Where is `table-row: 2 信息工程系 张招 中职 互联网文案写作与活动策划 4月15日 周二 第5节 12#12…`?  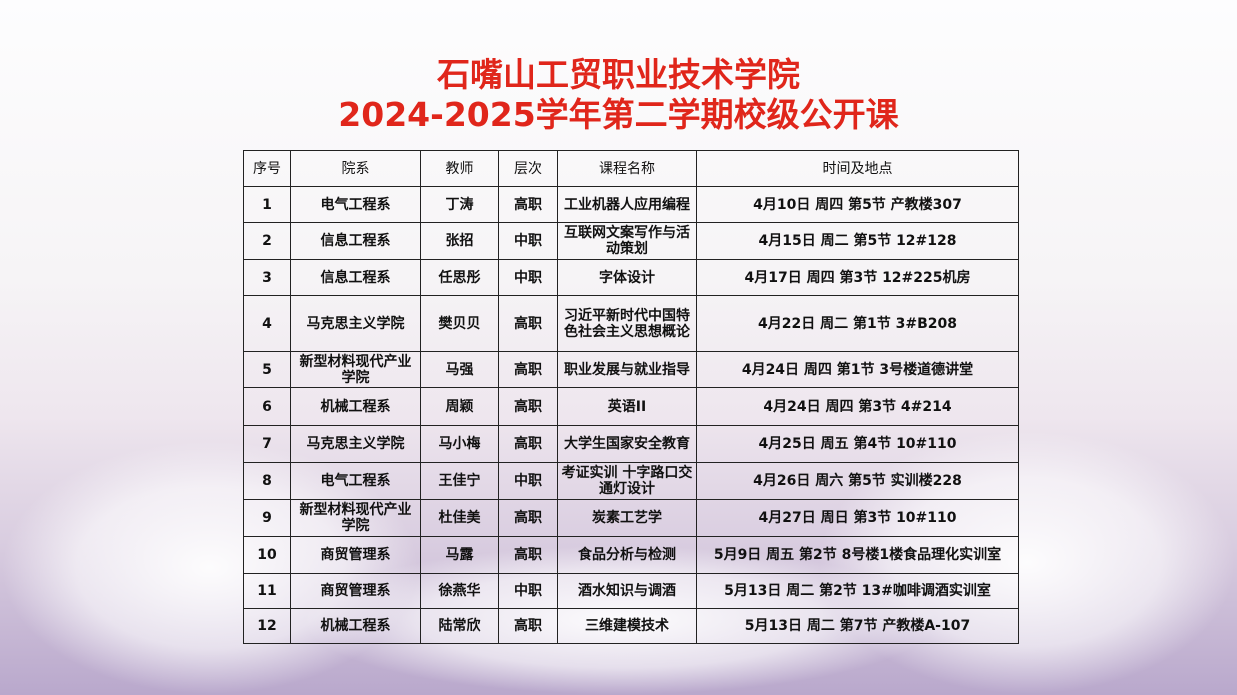 table-row: 2 信息工程系 张招 中职 互联网文案写作与活动策划 4月15日 周二 第5节 12#12… is located at coordinates (631, 241).